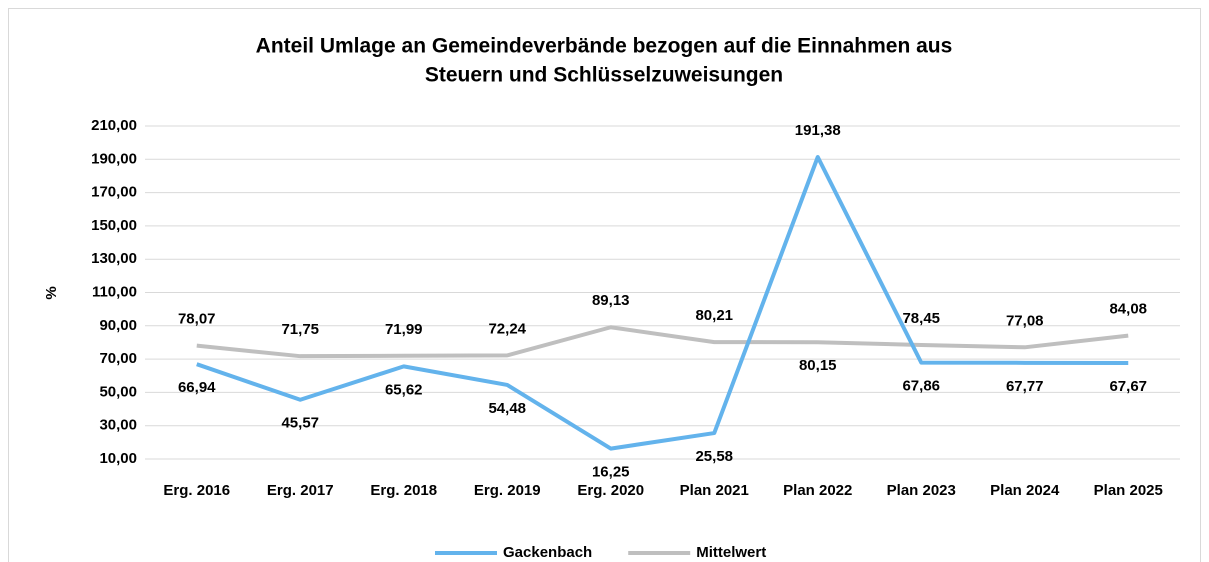 Image resolution: width=1209 pixels, height=562 pixels. What do you see at coordinates (921, 318) in the screenshot?
I see `data-label: 78,45` at bounding box center [921, 318].